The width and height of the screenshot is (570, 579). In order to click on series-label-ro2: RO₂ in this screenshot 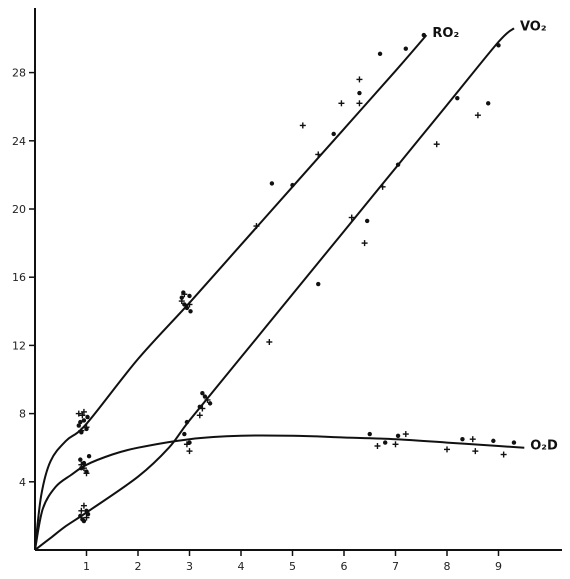, I will do `click(445, 33)`.